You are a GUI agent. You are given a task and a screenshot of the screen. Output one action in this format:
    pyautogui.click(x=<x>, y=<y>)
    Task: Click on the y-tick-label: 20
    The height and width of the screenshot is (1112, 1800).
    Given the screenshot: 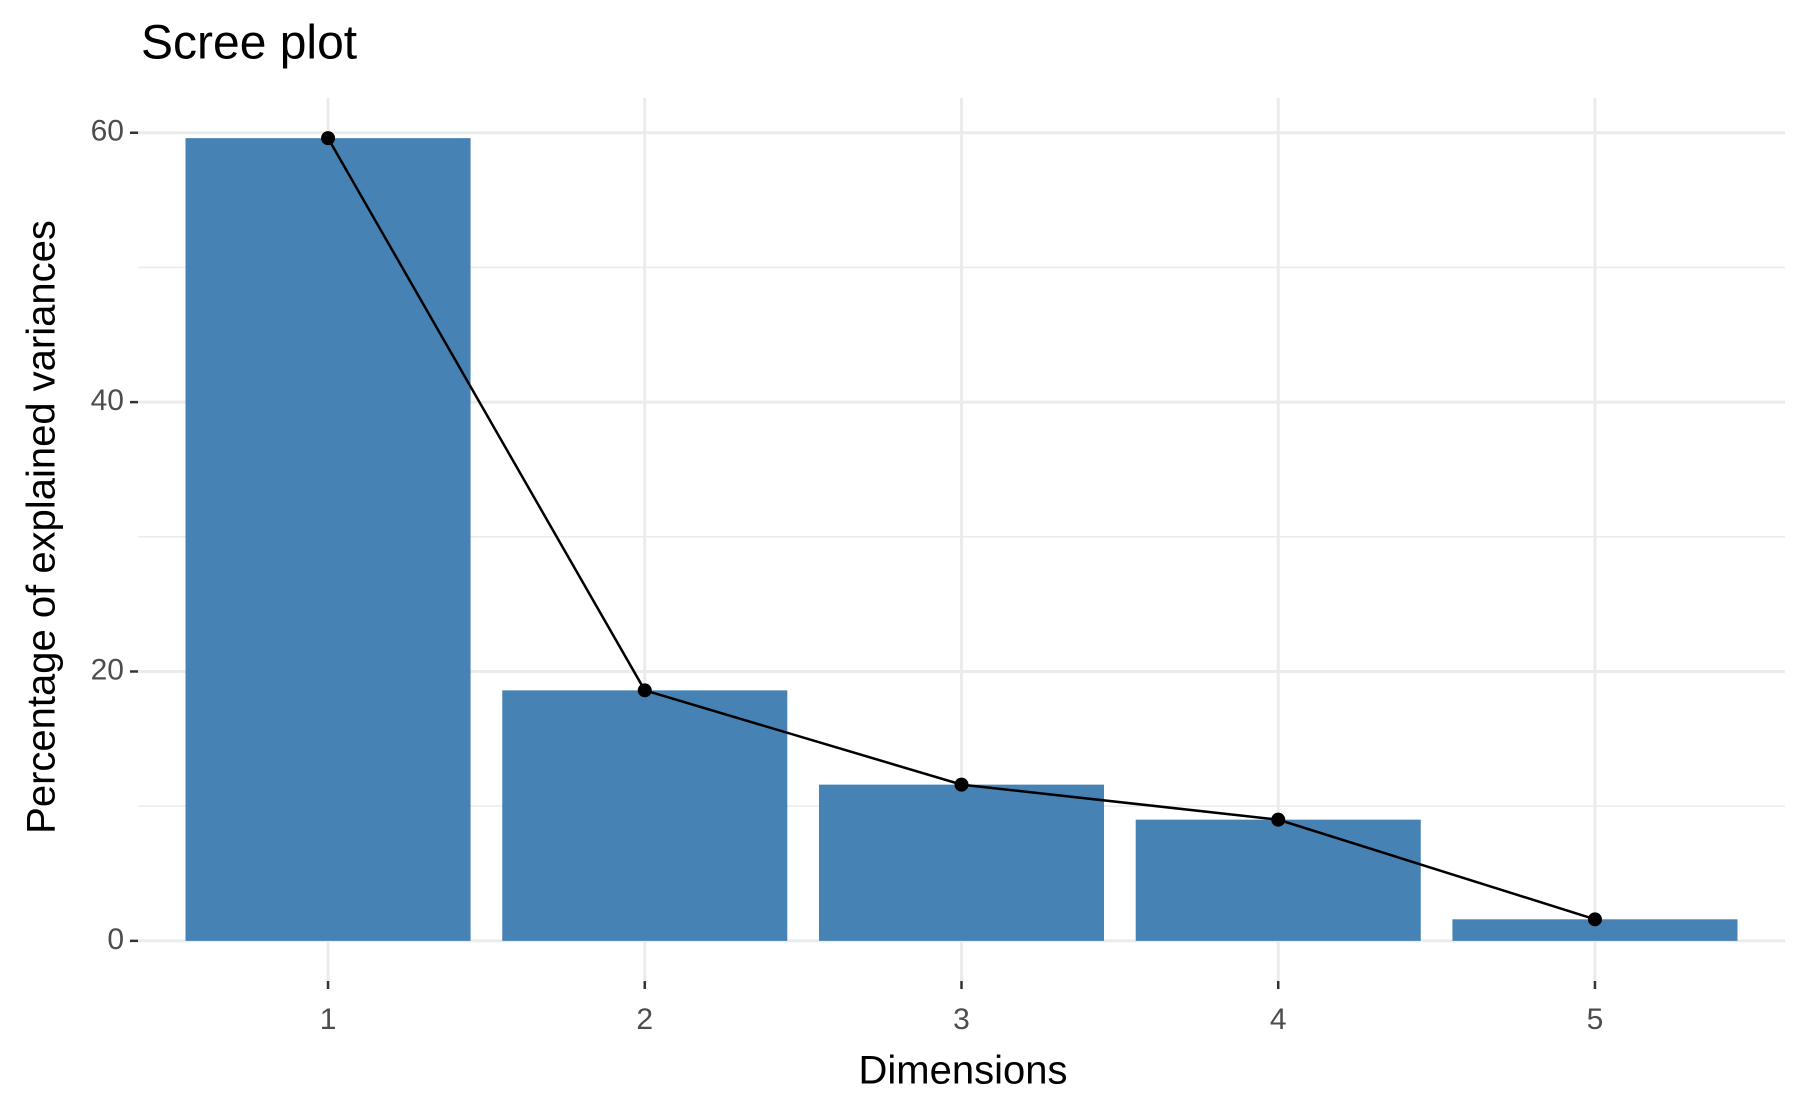 What is the action you would take?
    pyautogui.click(x=107, y=669)
    